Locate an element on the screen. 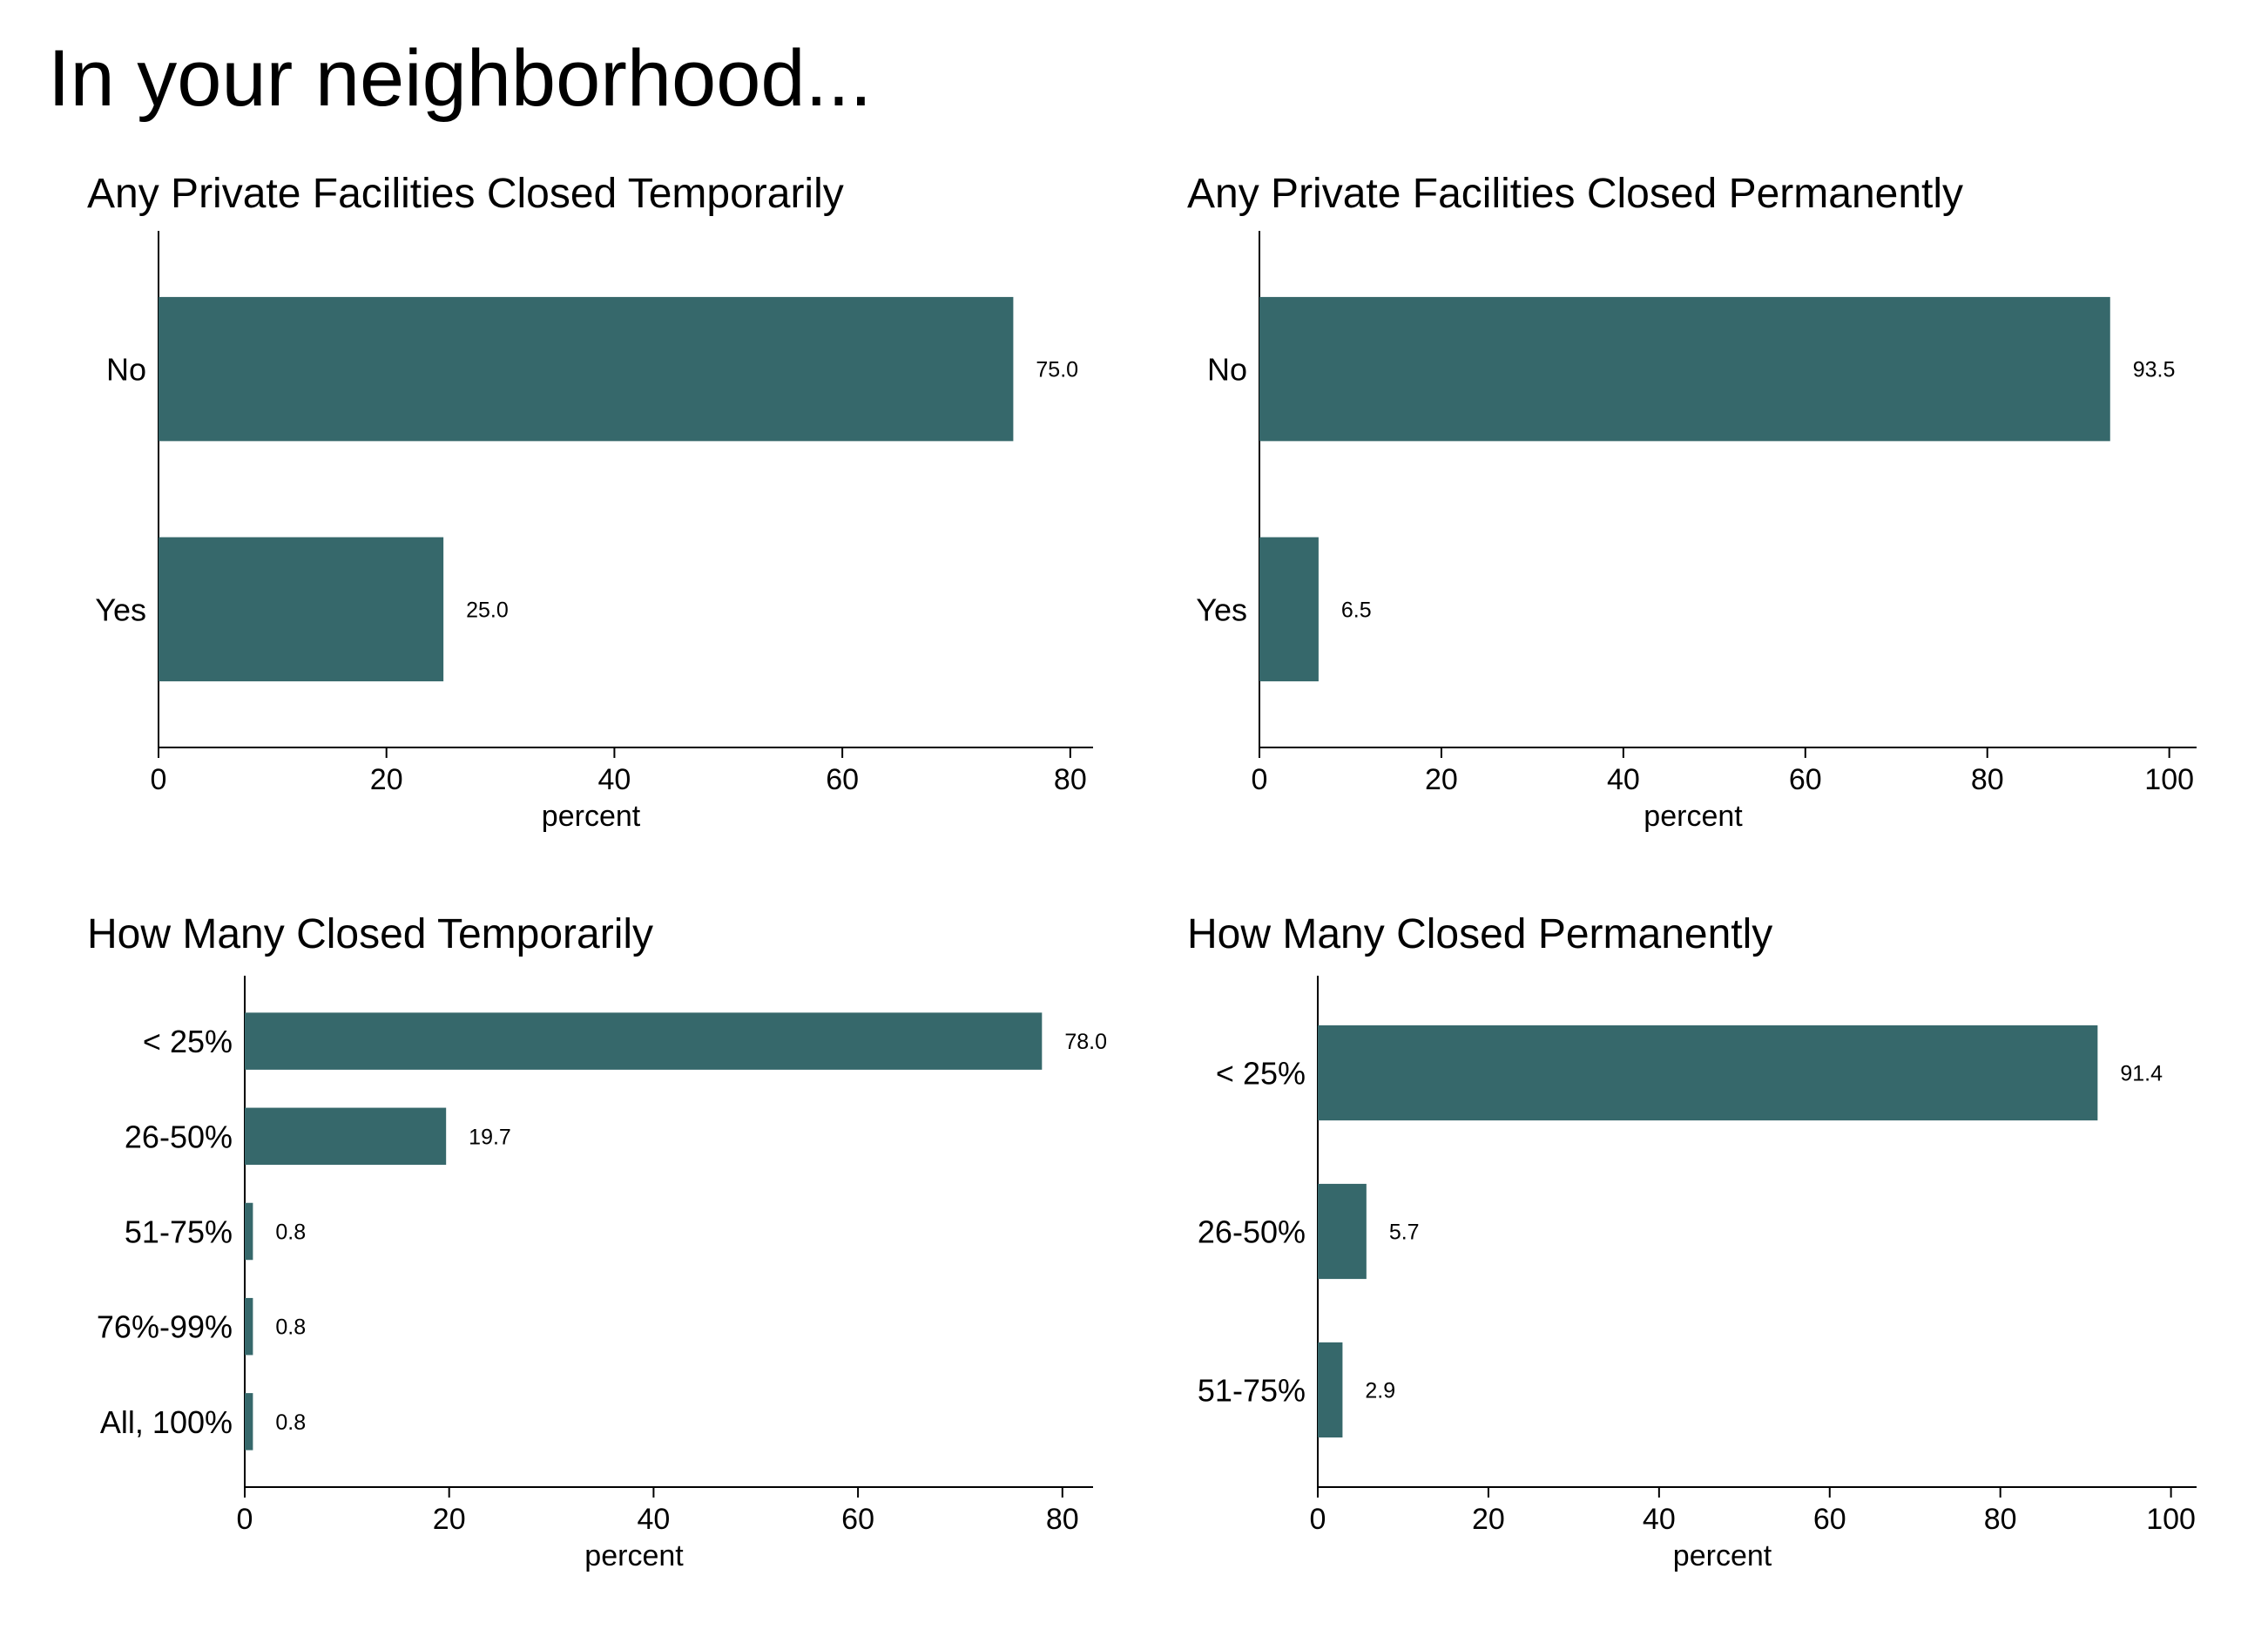 This screenshot has width=2268, height=1650. chart-title: How Many Closed Permanently is located at coordinates (1479, 934).